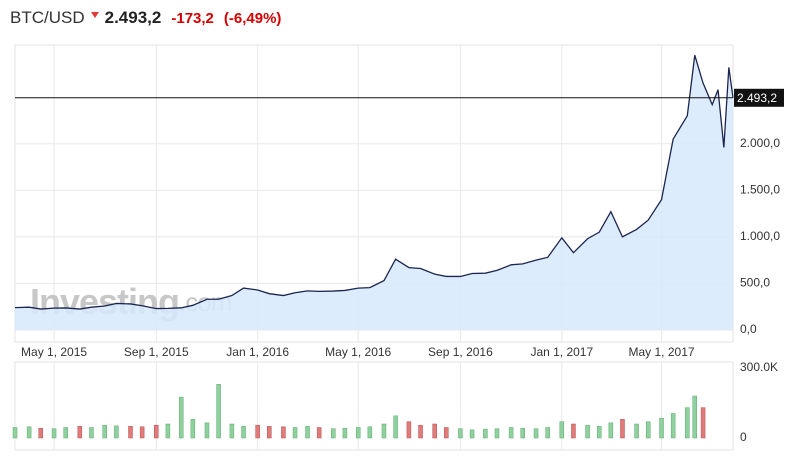  I want to click on x-tick-label: May 1, 2017, so click(662, 352).